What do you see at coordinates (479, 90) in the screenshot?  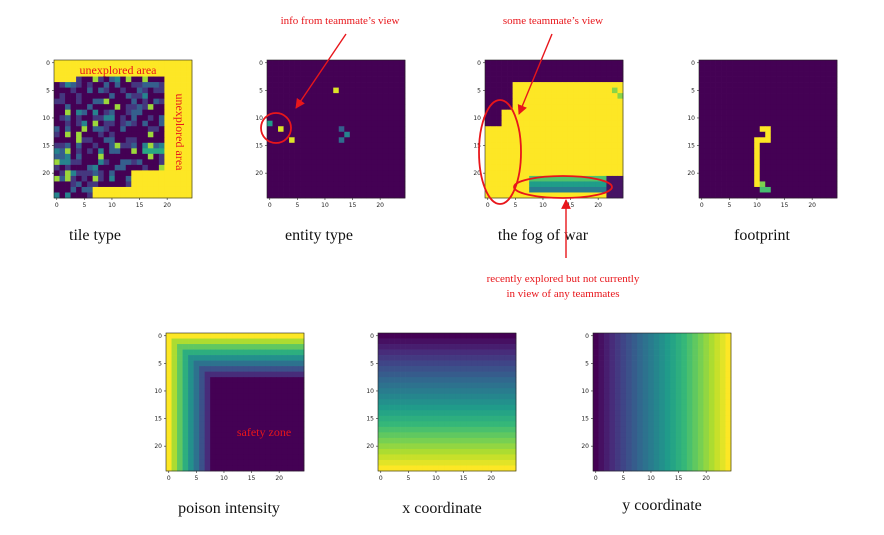 I see `y-tick-label: 5` at bounding box center [479, 90].